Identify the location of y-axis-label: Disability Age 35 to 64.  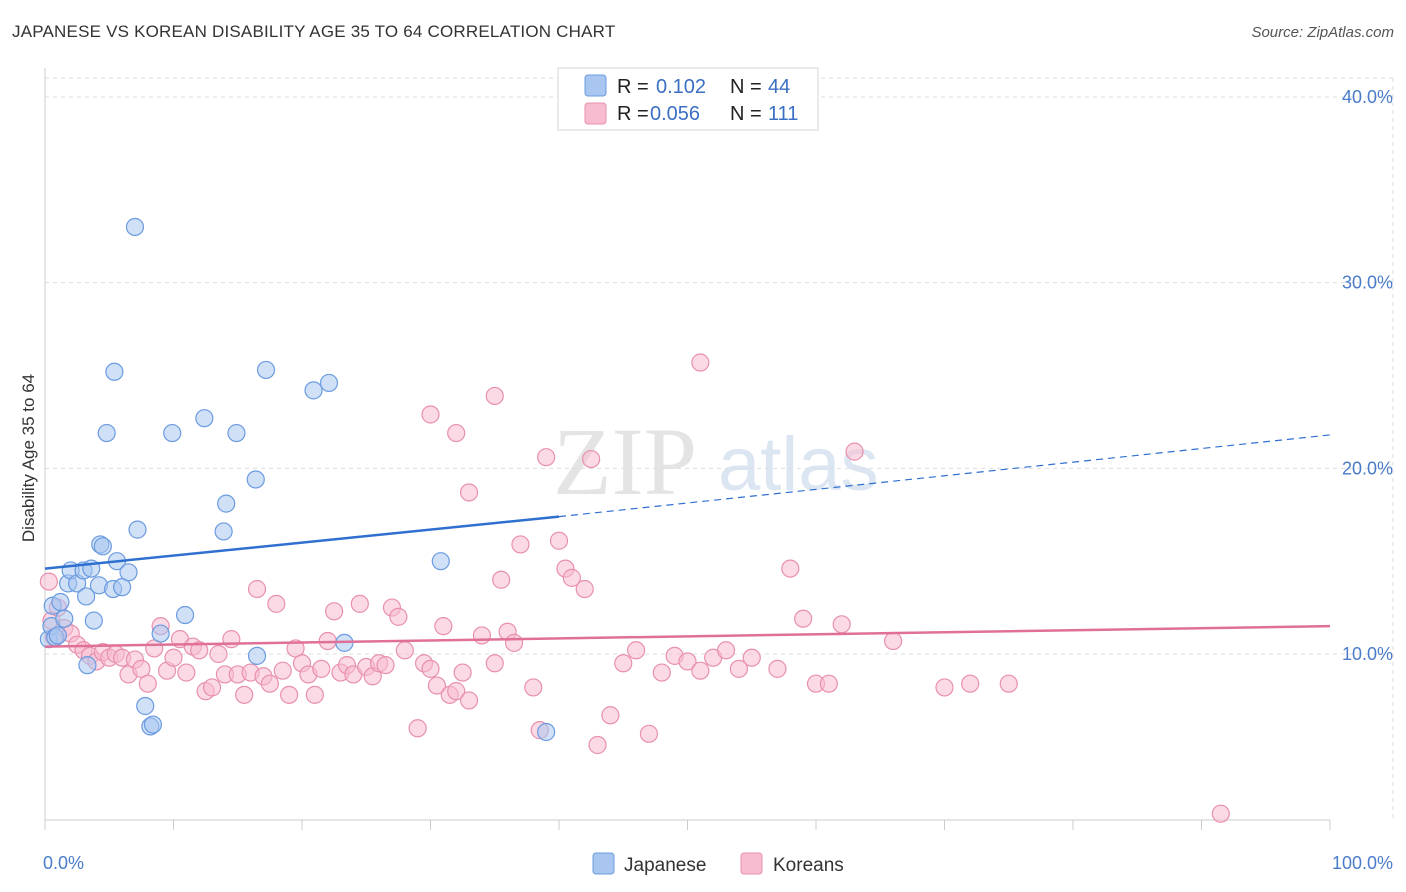
(28, 458).